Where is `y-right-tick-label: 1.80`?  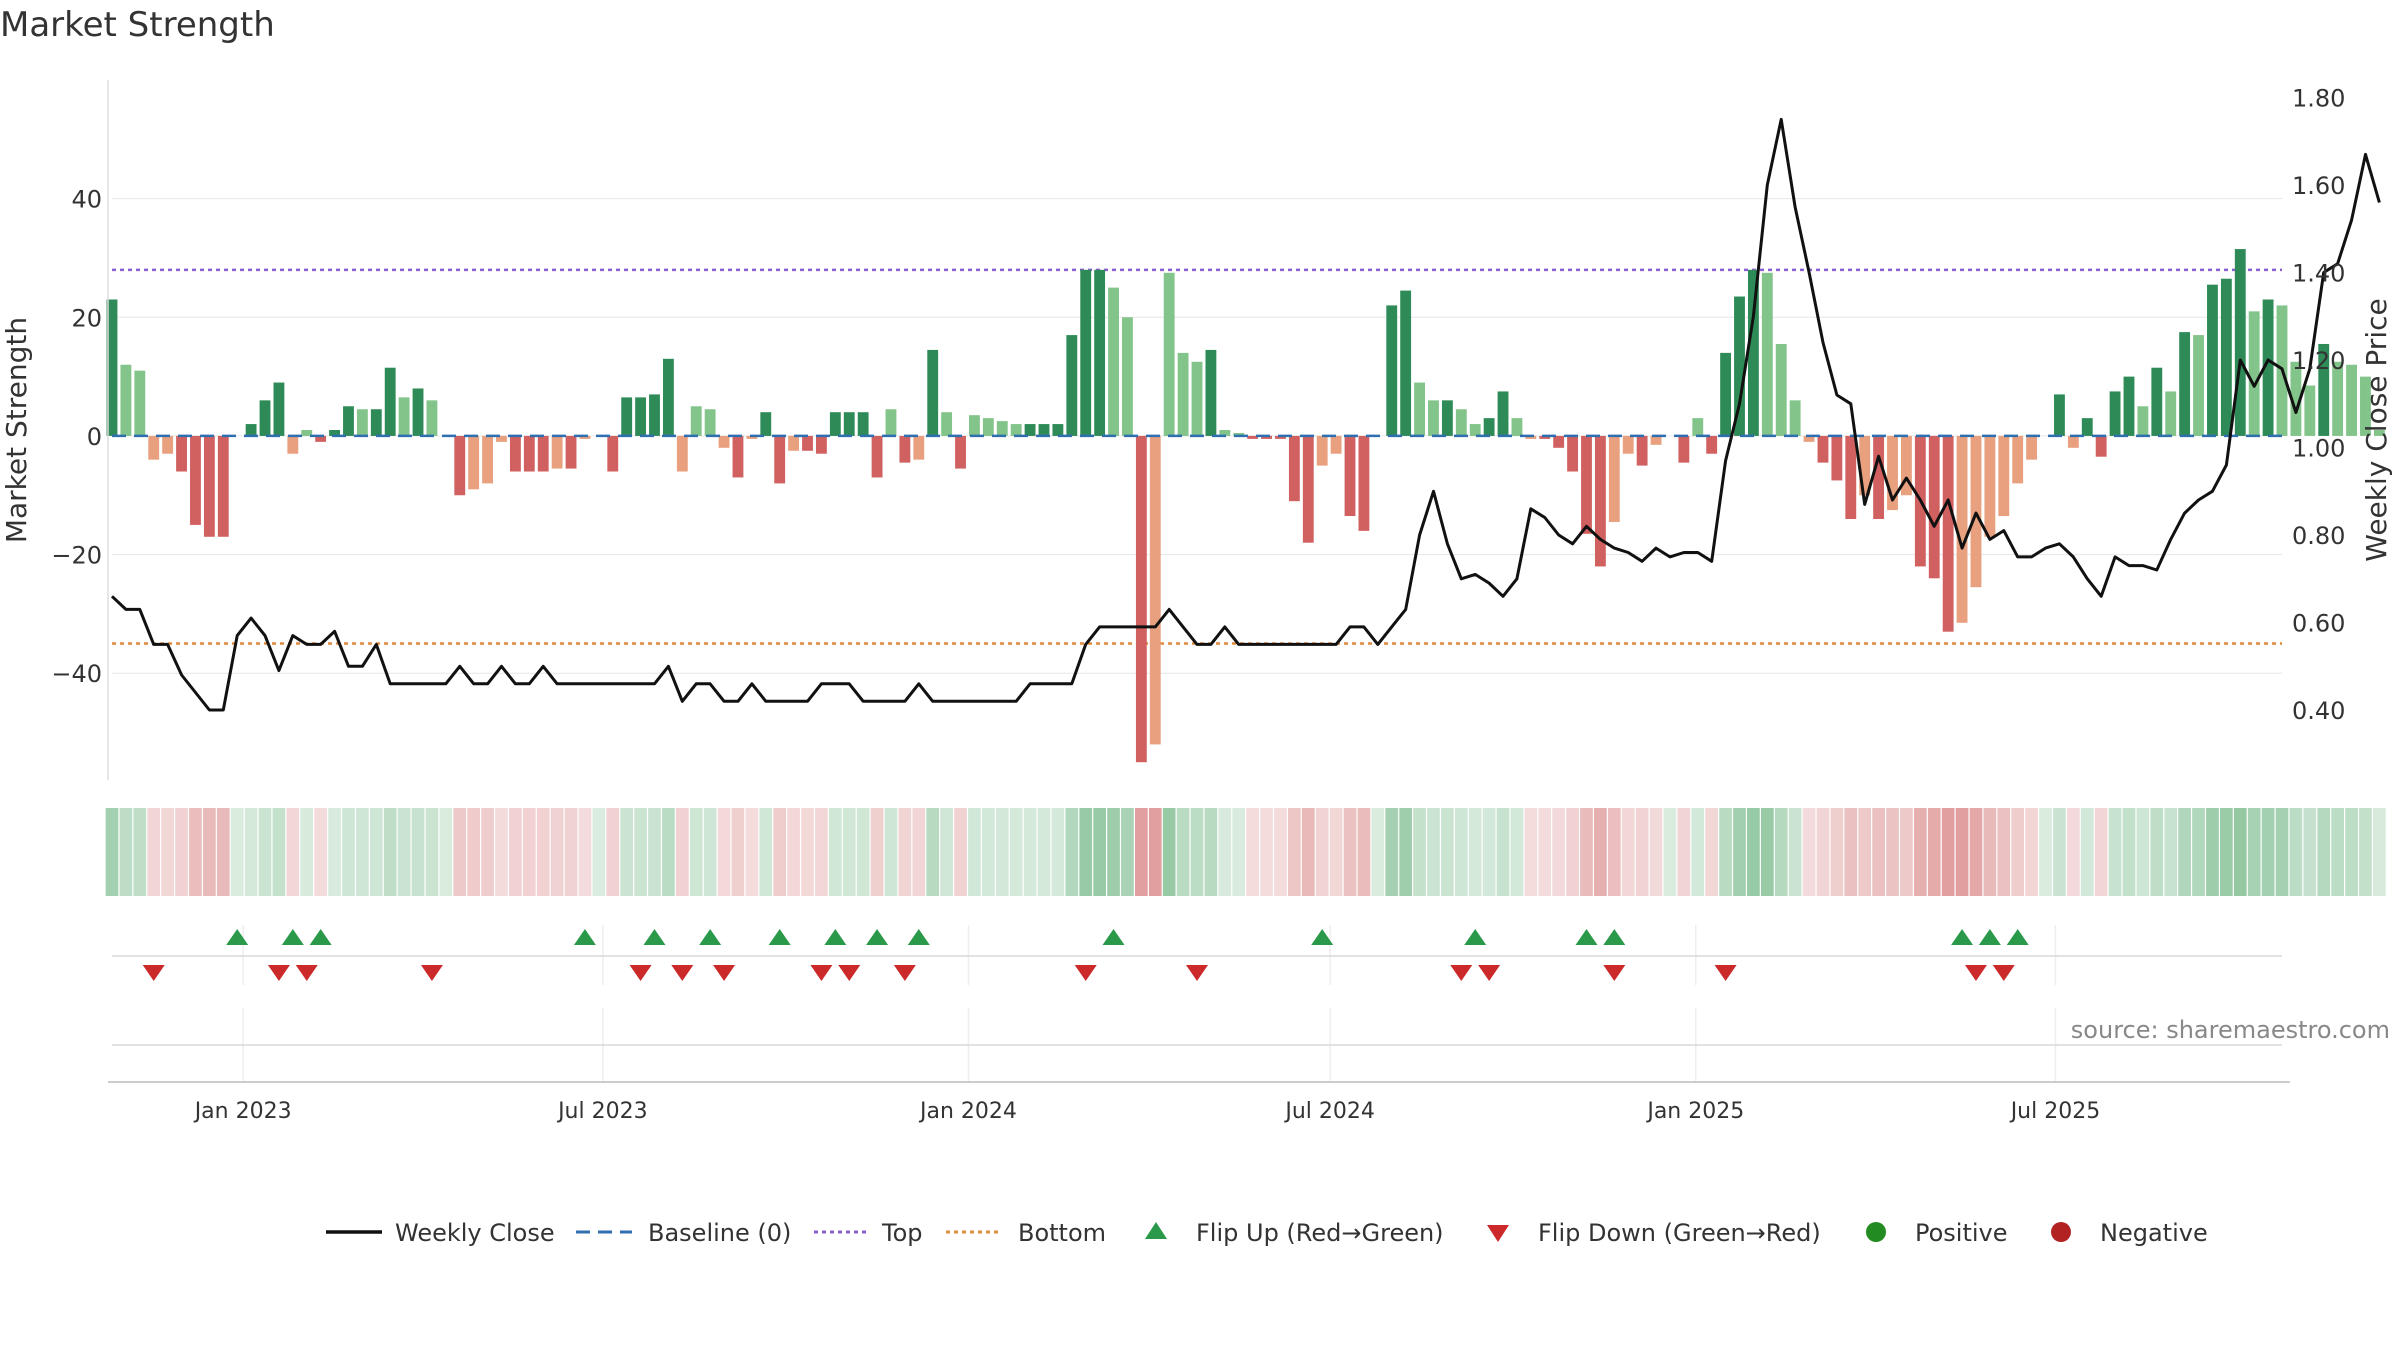 y-right-tick-label: 1.80 is located at coordinates (2318, 99).